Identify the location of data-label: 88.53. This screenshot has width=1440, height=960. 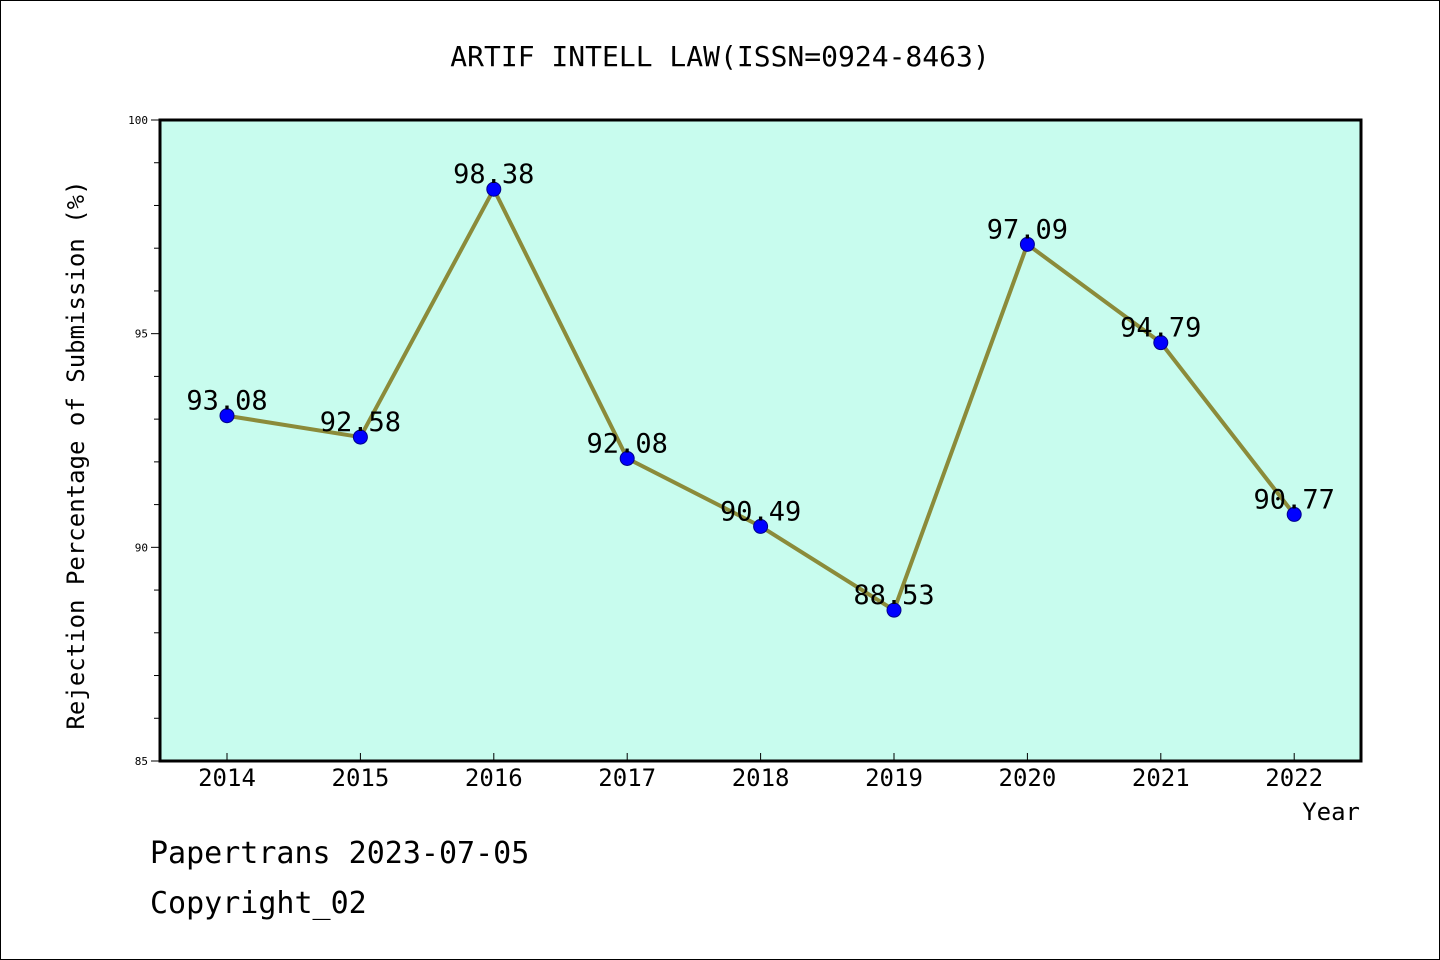
(893, 595).